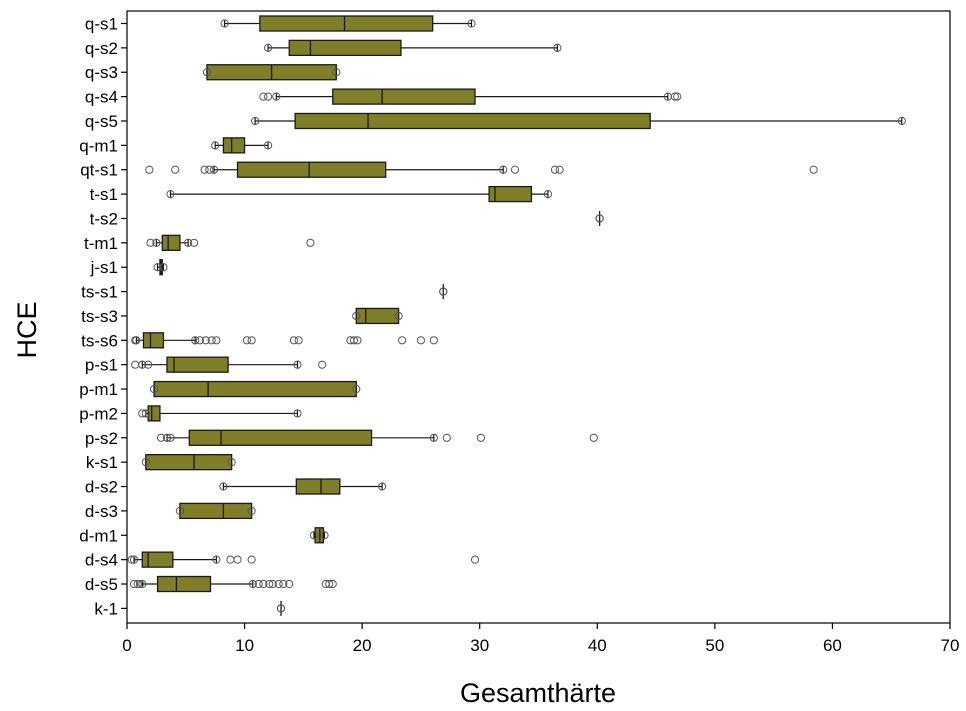 Image resolution: width=966 pixels, height=711 pixels. Describe the element at coordinates (101, 487) in the screenshot. I see `y-tick-label: d-s2` at that location.